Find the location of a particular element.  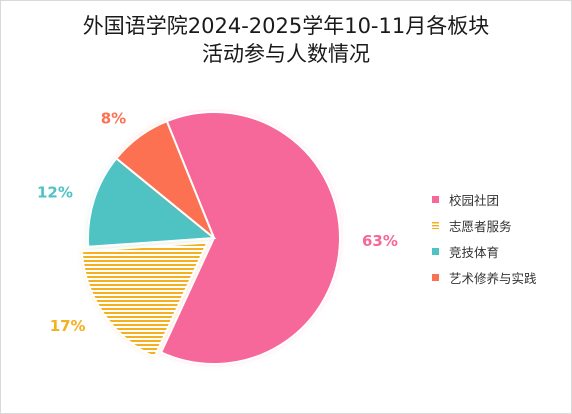

slice-sports is located at coordinates (152, 202).